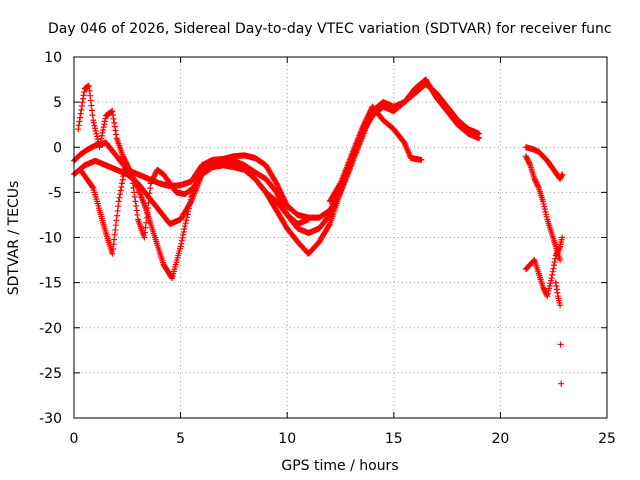  I want to click on x-tick-label: 0, so click(74, 439).